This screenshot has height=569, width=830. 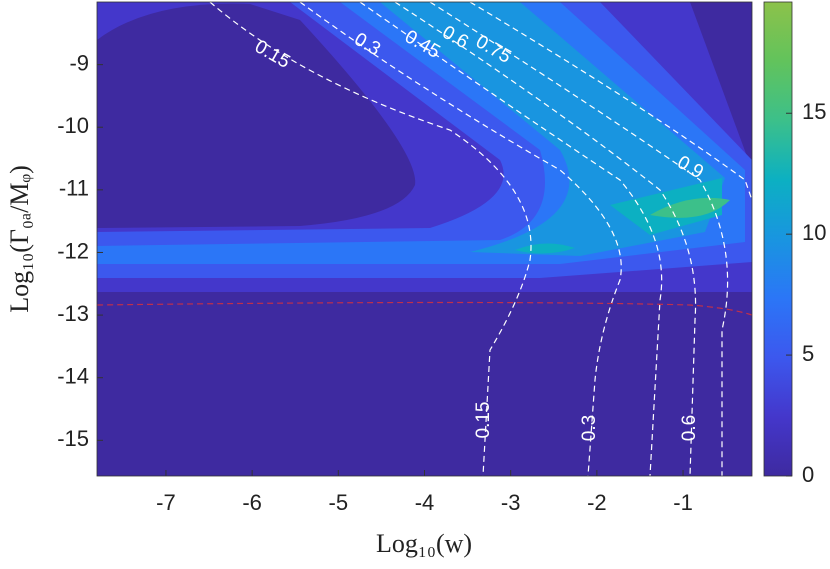 What do you see at coordinates (689, 428) in the screenshot?
I see `contour-label: 0.6` at bounding box center [689, 428].